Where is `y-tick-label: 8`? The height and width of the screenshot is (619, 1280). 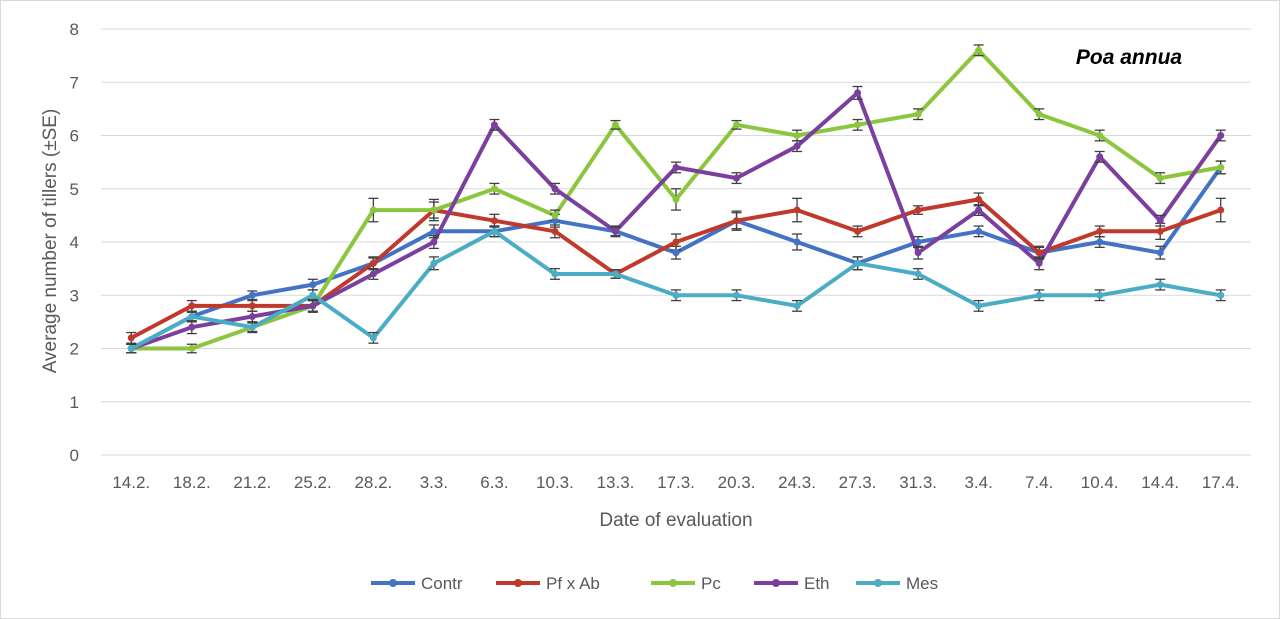
y-tick-label: 8 is located at coordinates (74, 29).